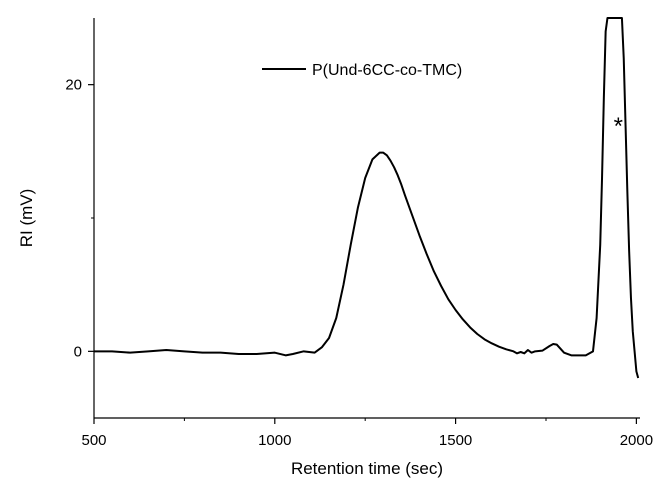 This screenshot has width=654, height=479. What do you see at coordinates (73, 85) in the screenshot?
I see `y-tick-label: 20` at bounding box center [73, 85].